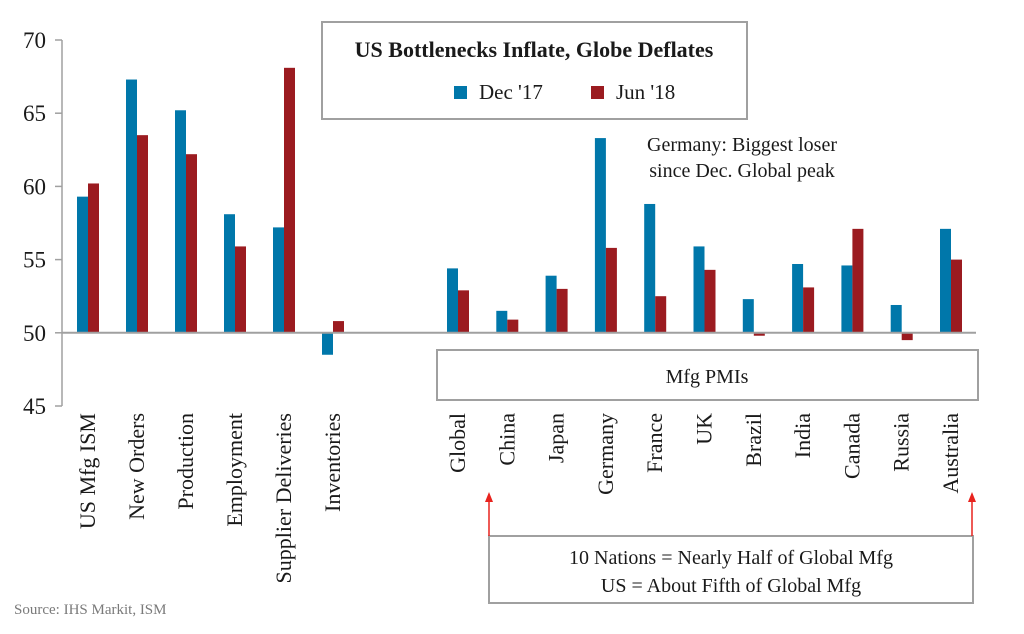 This screenshot has width=1024, height=634. I want to click on y-tick-label: 65, so click(34, 113).